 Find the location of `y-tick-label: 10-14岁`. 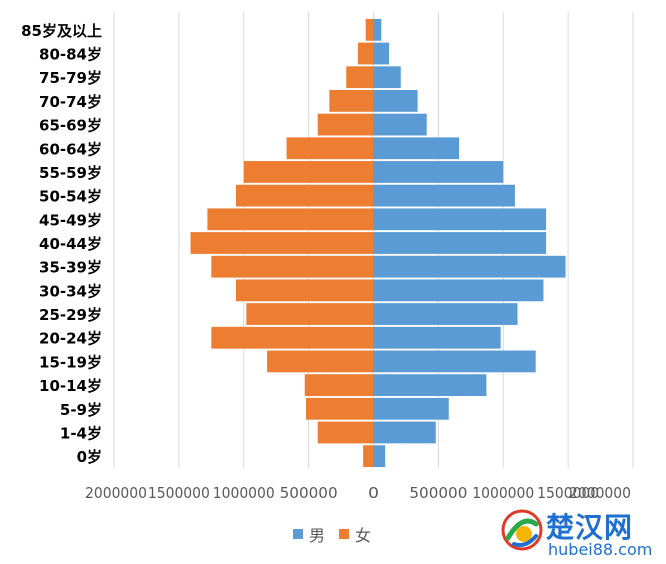

y-tick-label: 10-14岁 is located at coordinates (70, 386).